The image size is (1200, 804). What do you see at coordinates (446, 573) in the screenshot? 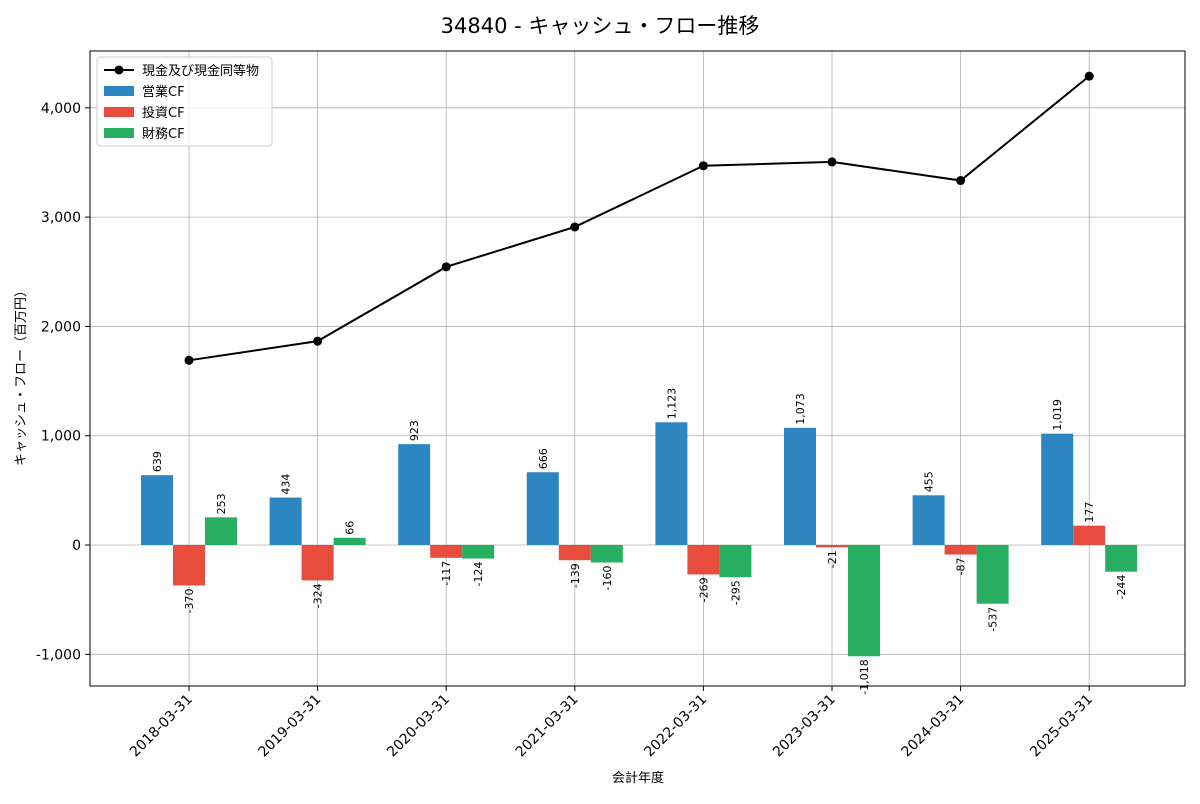
I see `bar-value-label: -117` at bounding box center [446, 573].